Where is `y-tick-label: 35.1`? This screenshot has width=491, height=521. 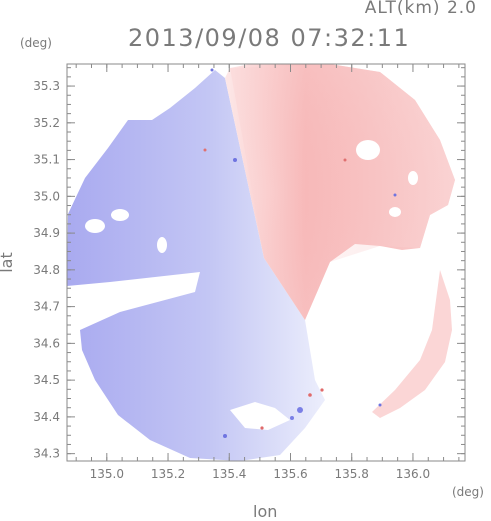 y-tick-label: 35.1 is located at coordinates (46, 160).